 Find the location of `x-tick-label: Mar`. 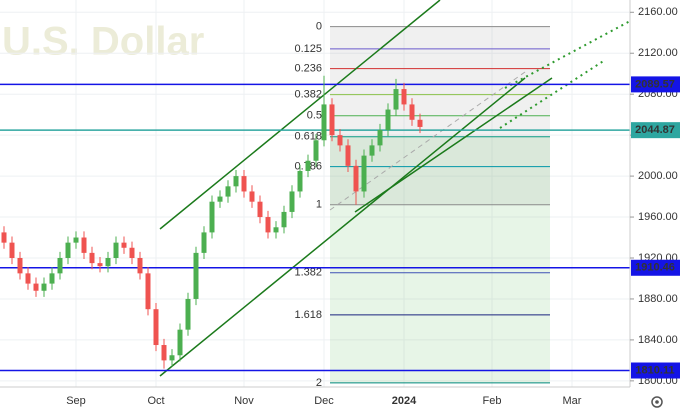

x-tick-label: Mar is located at coordinates (572, 401).